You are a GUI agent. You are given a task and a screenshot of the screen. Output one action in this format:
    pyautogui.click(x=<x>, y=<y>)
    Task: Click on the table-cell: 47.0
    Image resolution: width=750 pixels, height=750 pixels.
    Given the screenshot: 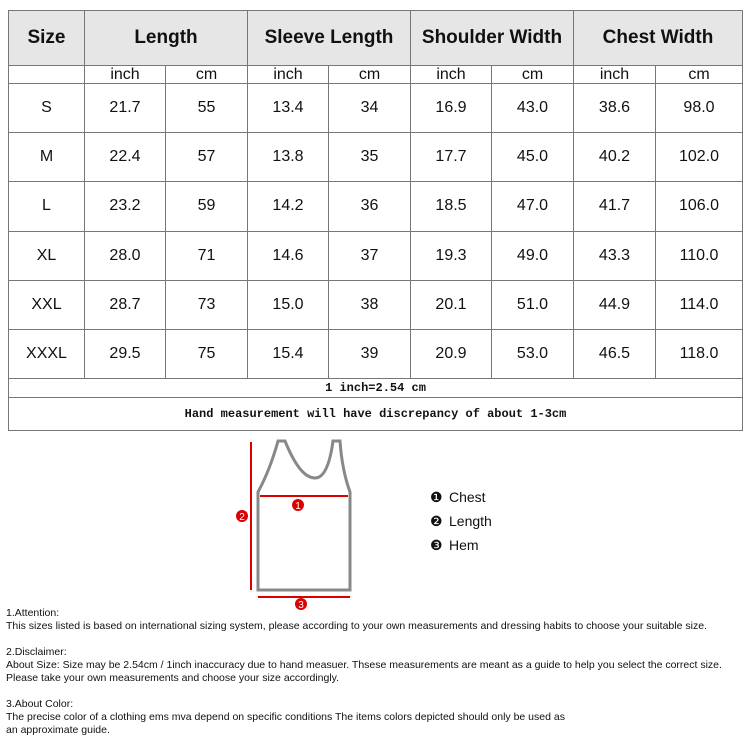 What is the action you would take?
    pyautogui.click(x=532, y=206)
    